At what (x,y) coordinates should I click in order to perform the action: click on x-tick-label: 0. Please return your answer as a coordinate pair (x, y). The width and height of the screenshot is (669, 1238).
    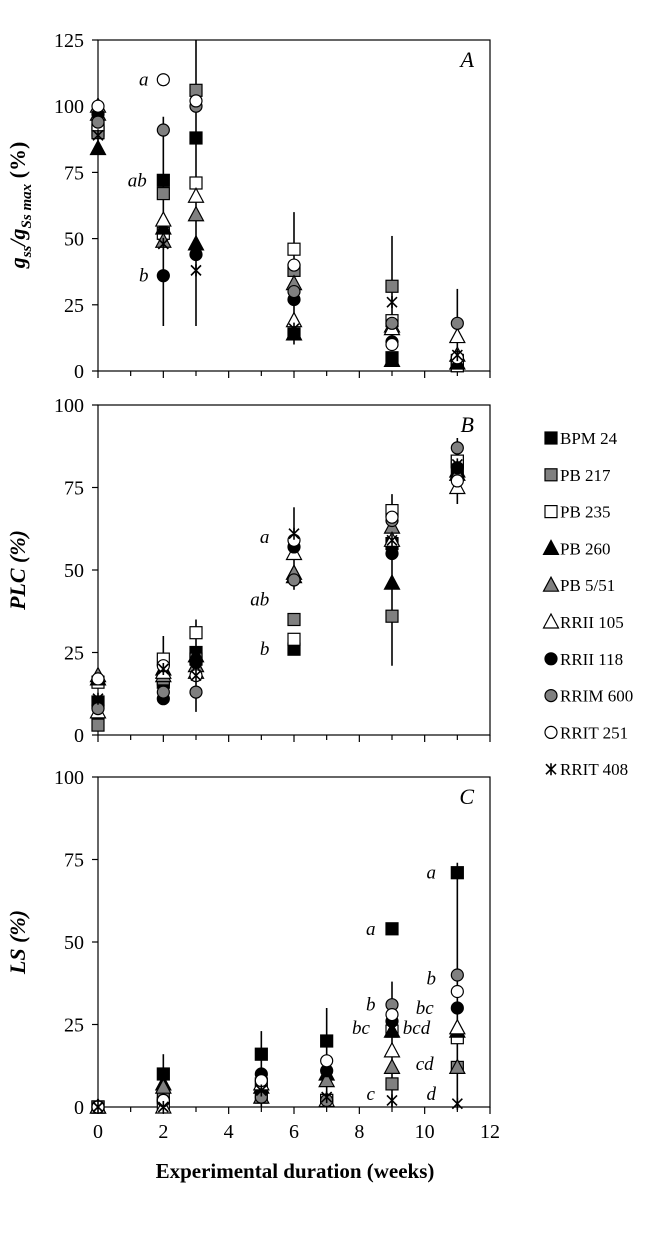
    Looking at the image, I should click on (98, 1132).